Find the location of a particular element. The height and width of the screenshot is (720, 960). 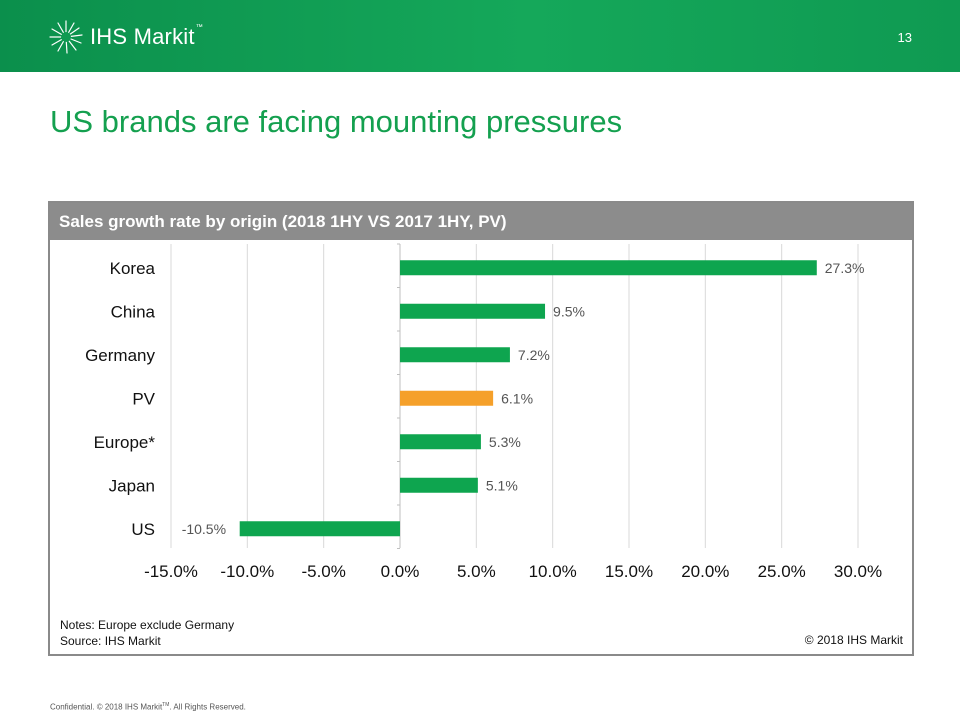

data-label-6: -10.5% is located at coordinates (204, 529).